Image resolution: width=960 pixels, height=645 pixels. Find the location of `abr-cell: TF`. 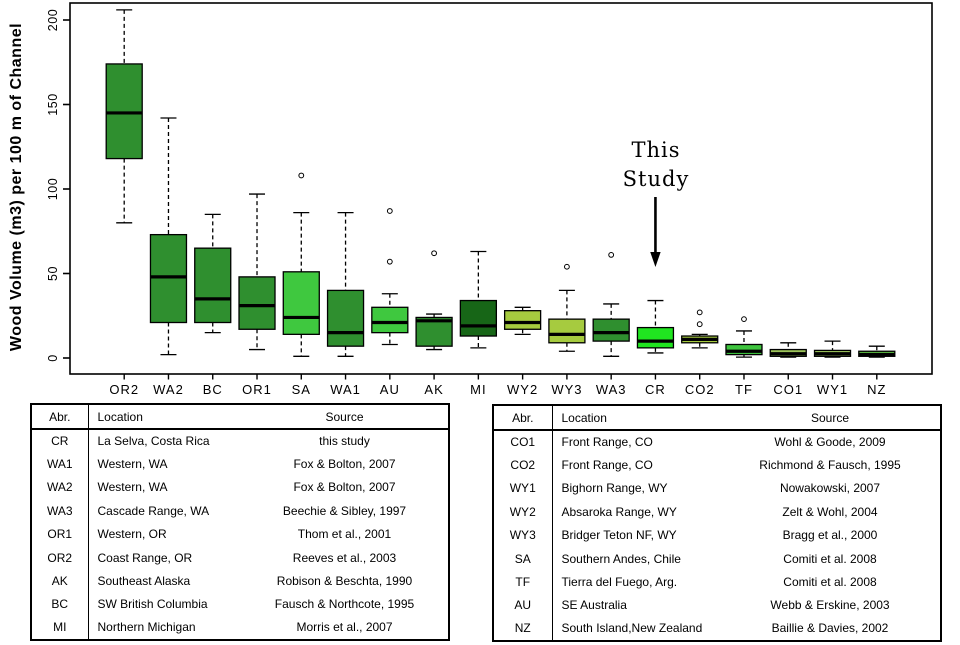

abr-cell: TF is located at coordinates (523, 582).